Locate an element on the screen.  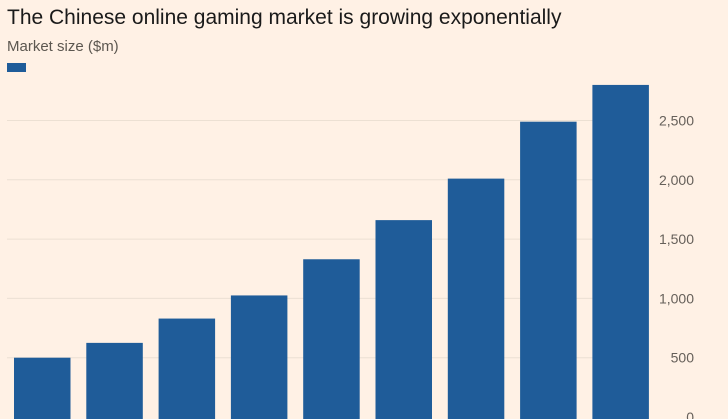
y-tick-label: 1,500 is located at coordinates (676, 239).